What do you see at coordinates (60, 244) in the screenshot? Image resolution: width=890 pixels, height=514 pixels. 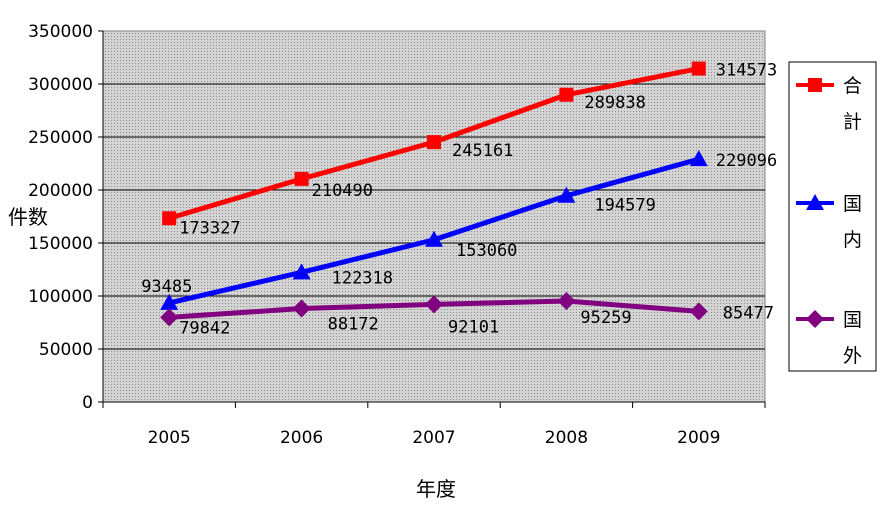 I see `y-tick-label: 150000` at bounding box center [60, 244].